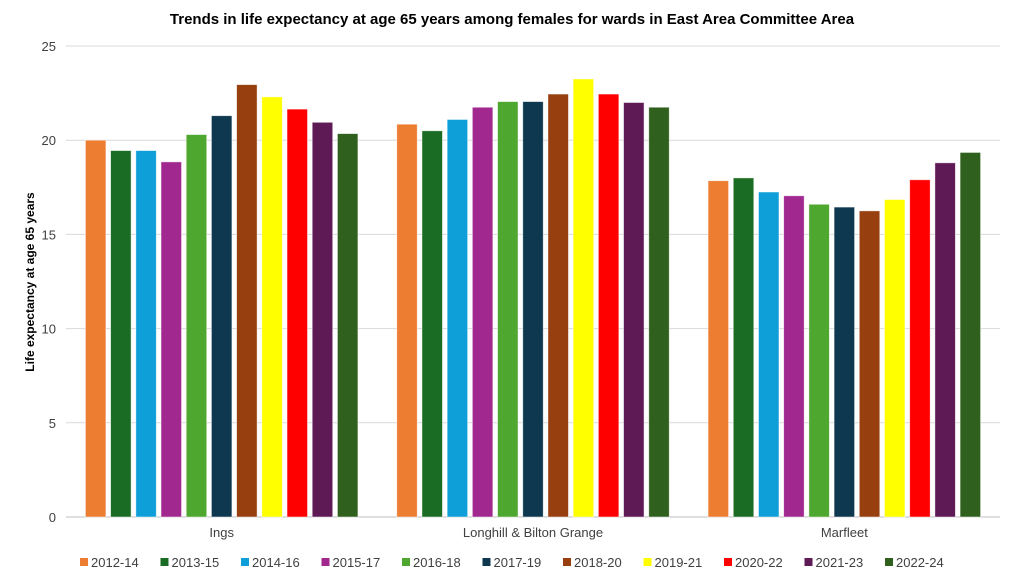  Describe the element at coordinates (533, 309) in the screenshot. I see `bar-2017-19-longhill-bilton-grange` at that location.